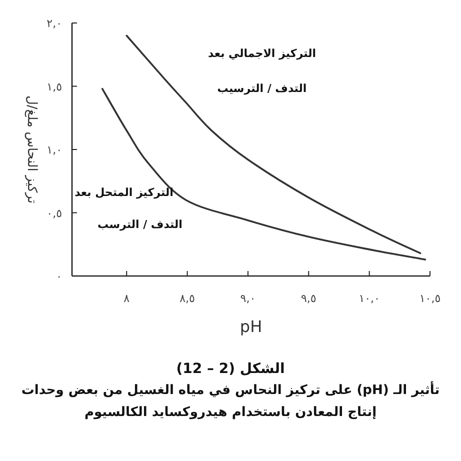 The image size is (461, 461). What do you see at coordinates (262, 88) in the screenshot?
I see `annotation: التدف / الترسيب` at bounding box center [262, 88].